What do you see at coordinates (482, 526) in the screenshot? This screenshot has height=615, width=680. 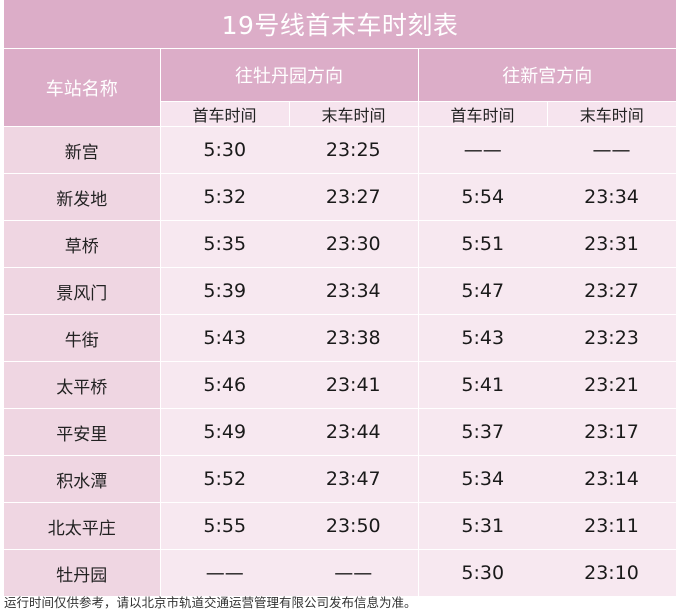 I see `first-train-time: 5:31` at bounding box center [482, 526].